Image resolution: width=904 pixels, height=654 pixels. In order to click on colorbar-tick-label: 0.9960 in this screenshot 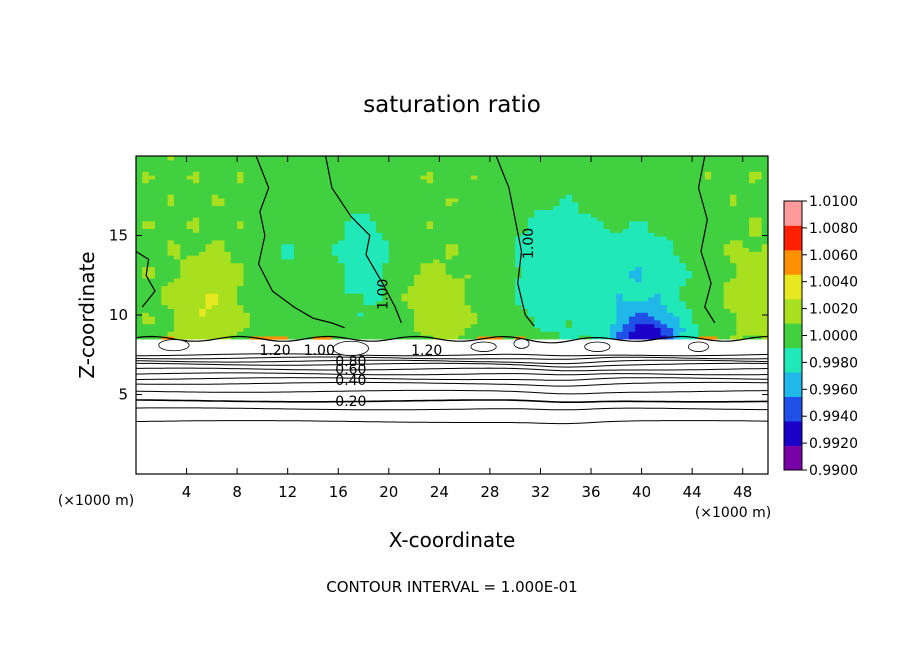, I will do `click(833, 390)`.